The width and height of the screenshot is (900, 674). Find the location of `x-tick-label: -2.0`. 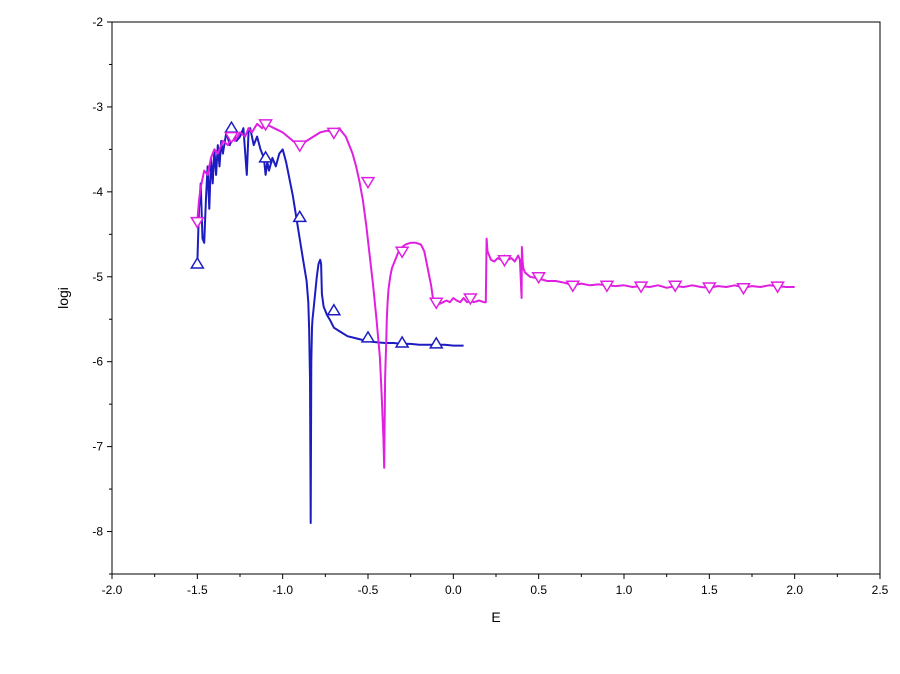

x-tick-label: -2.0 is located at coordinates (112, 590).